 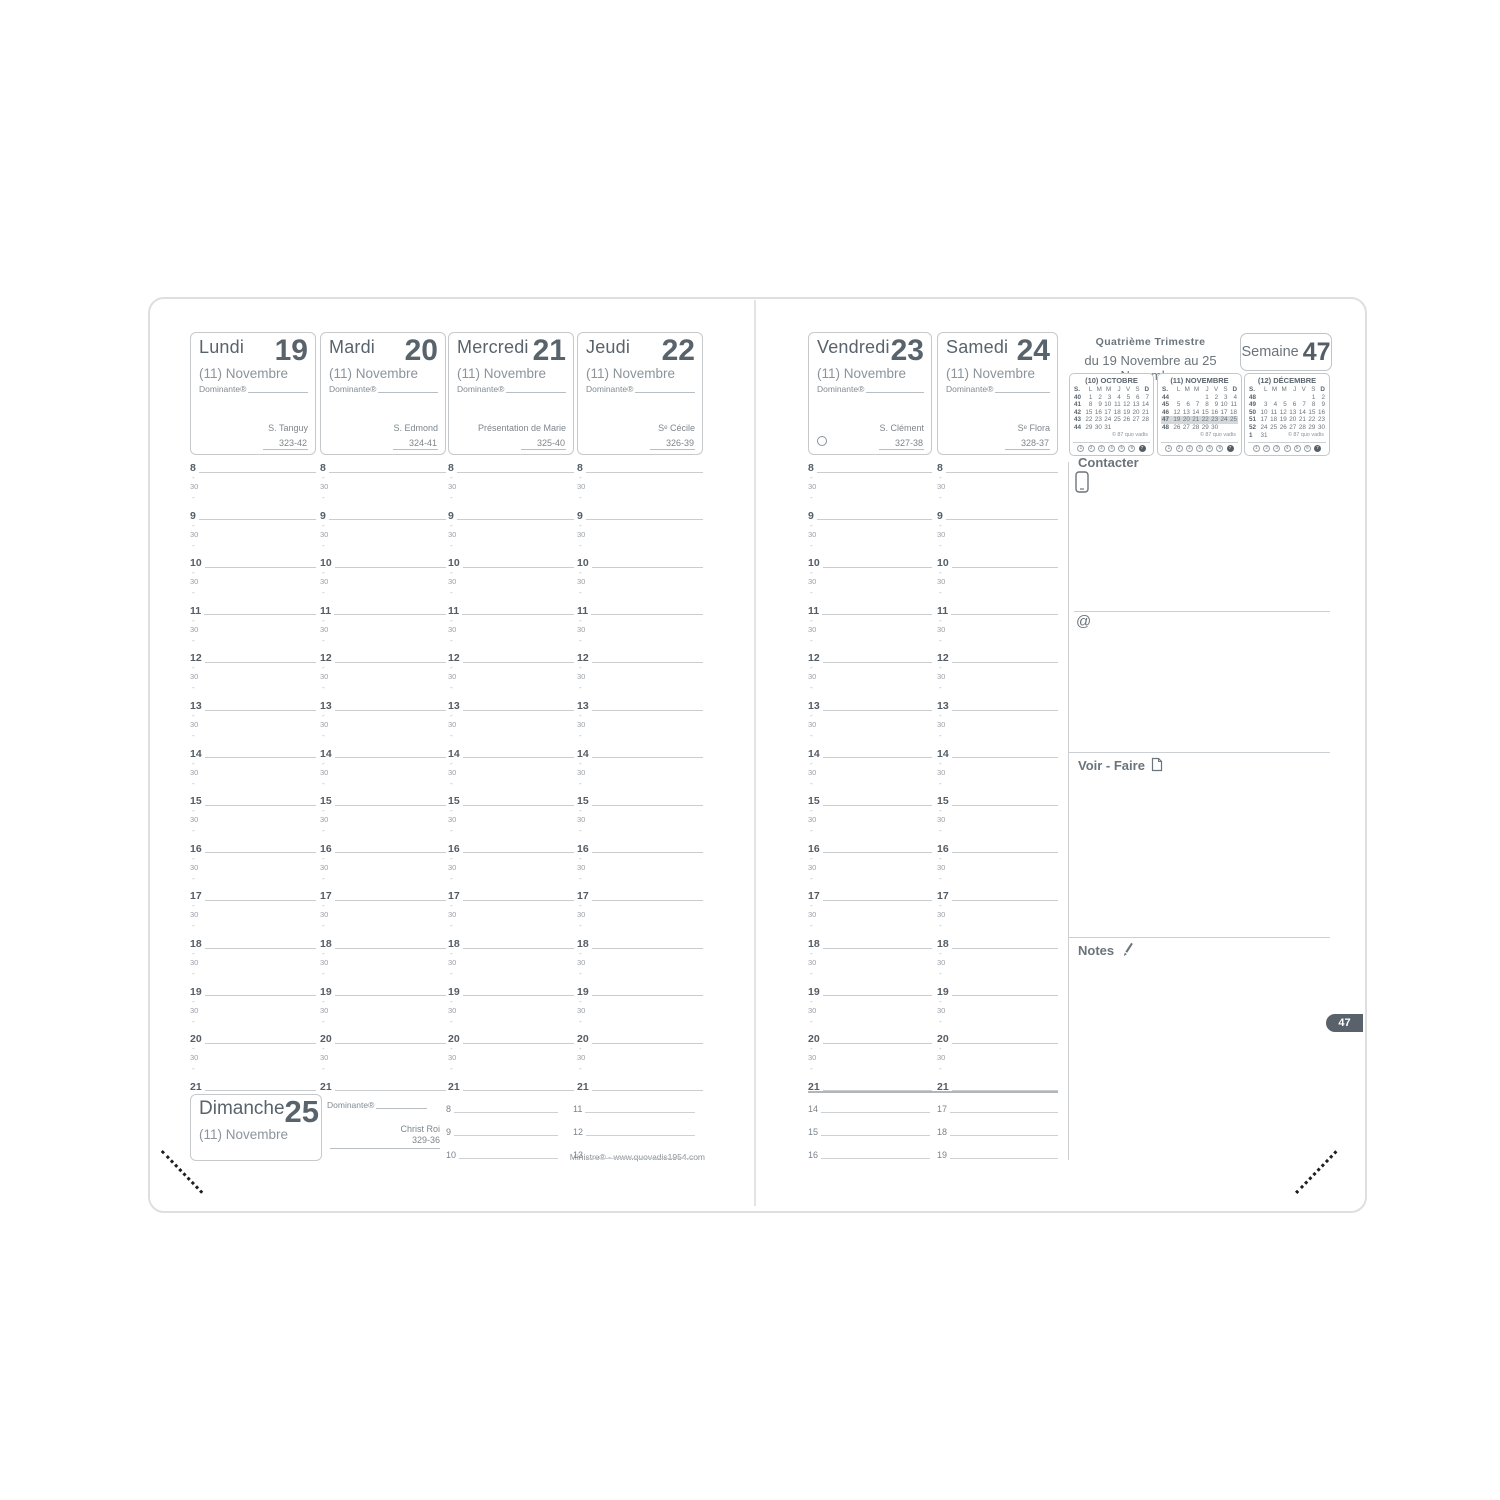 I want to click on day-name: Mardi, so click(x=352, y=347).